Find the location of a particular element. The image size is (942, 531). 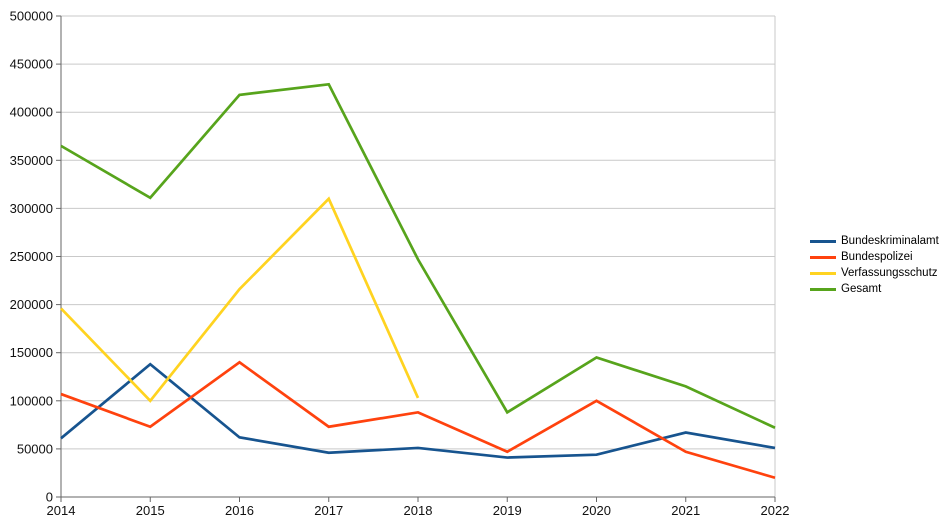

legend-label: Gesamt is located at coordinates (861, 289).